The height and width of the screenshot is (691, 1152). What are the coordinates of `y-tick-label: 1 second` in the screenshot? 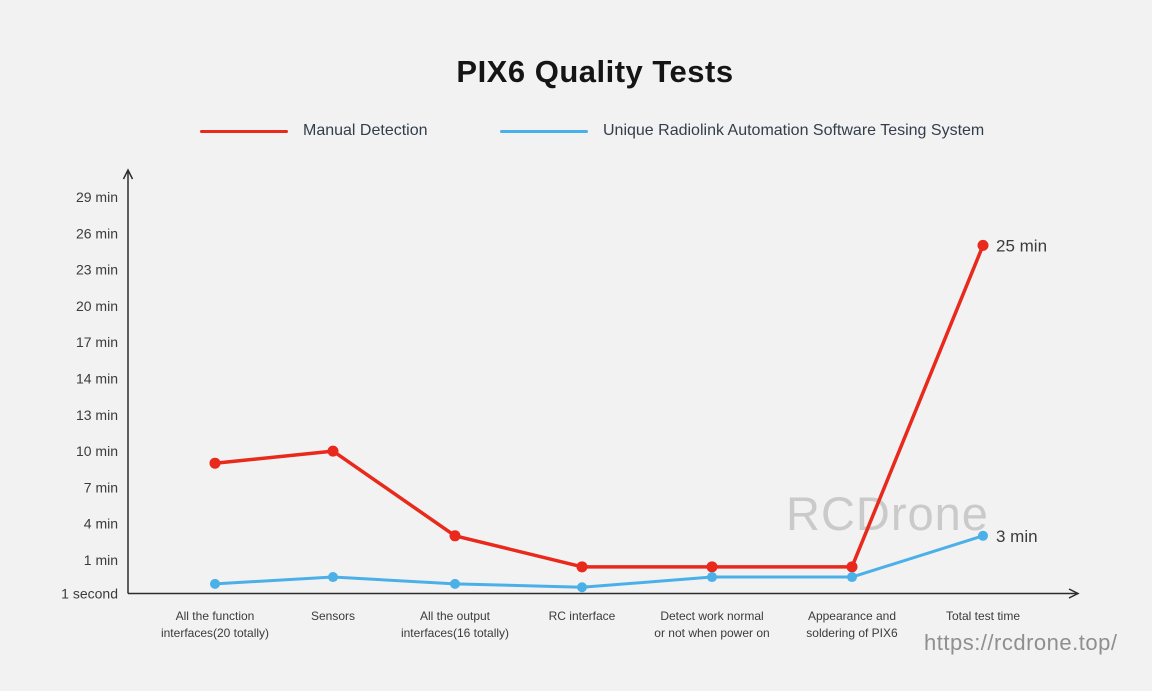 It's located at (89, 594).